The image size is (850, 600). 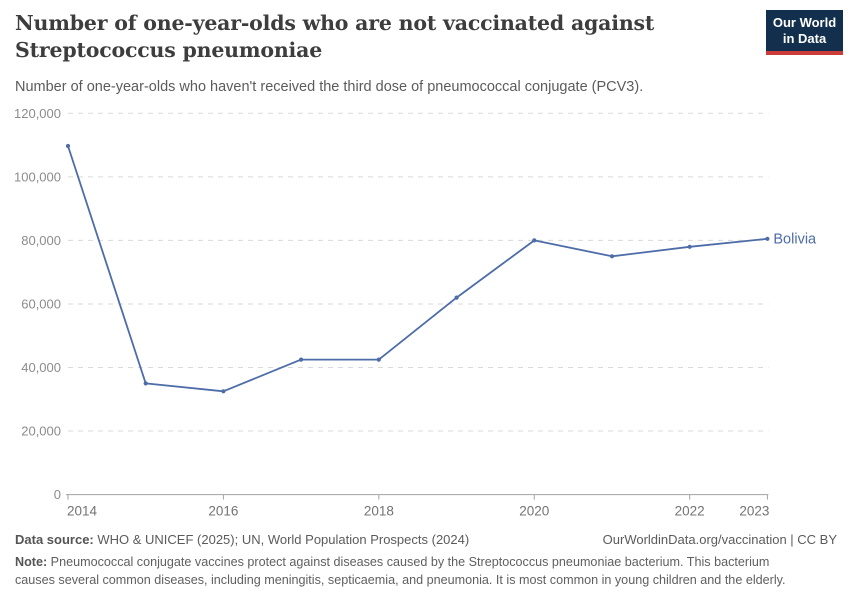 I want to click on x-axis-tick-label: 2022, so click(x=690, y=511).